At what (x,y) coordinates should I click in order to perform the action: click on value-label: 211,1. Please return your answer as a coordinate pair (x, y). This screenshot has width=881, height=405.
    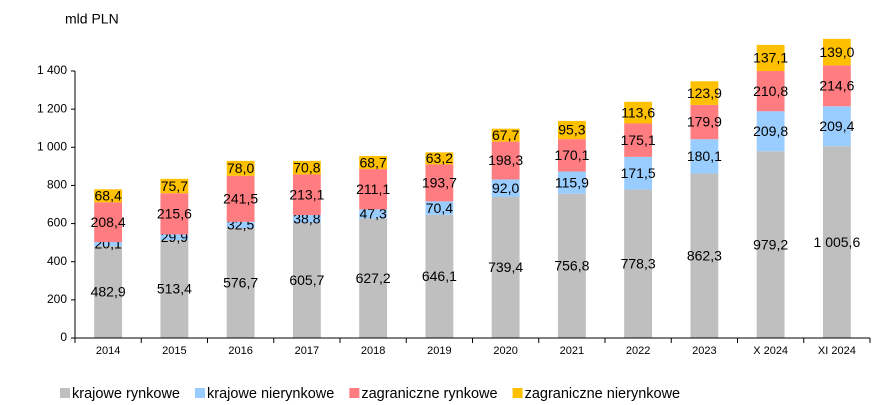
    Looking at the image, I should click on (373, 189).